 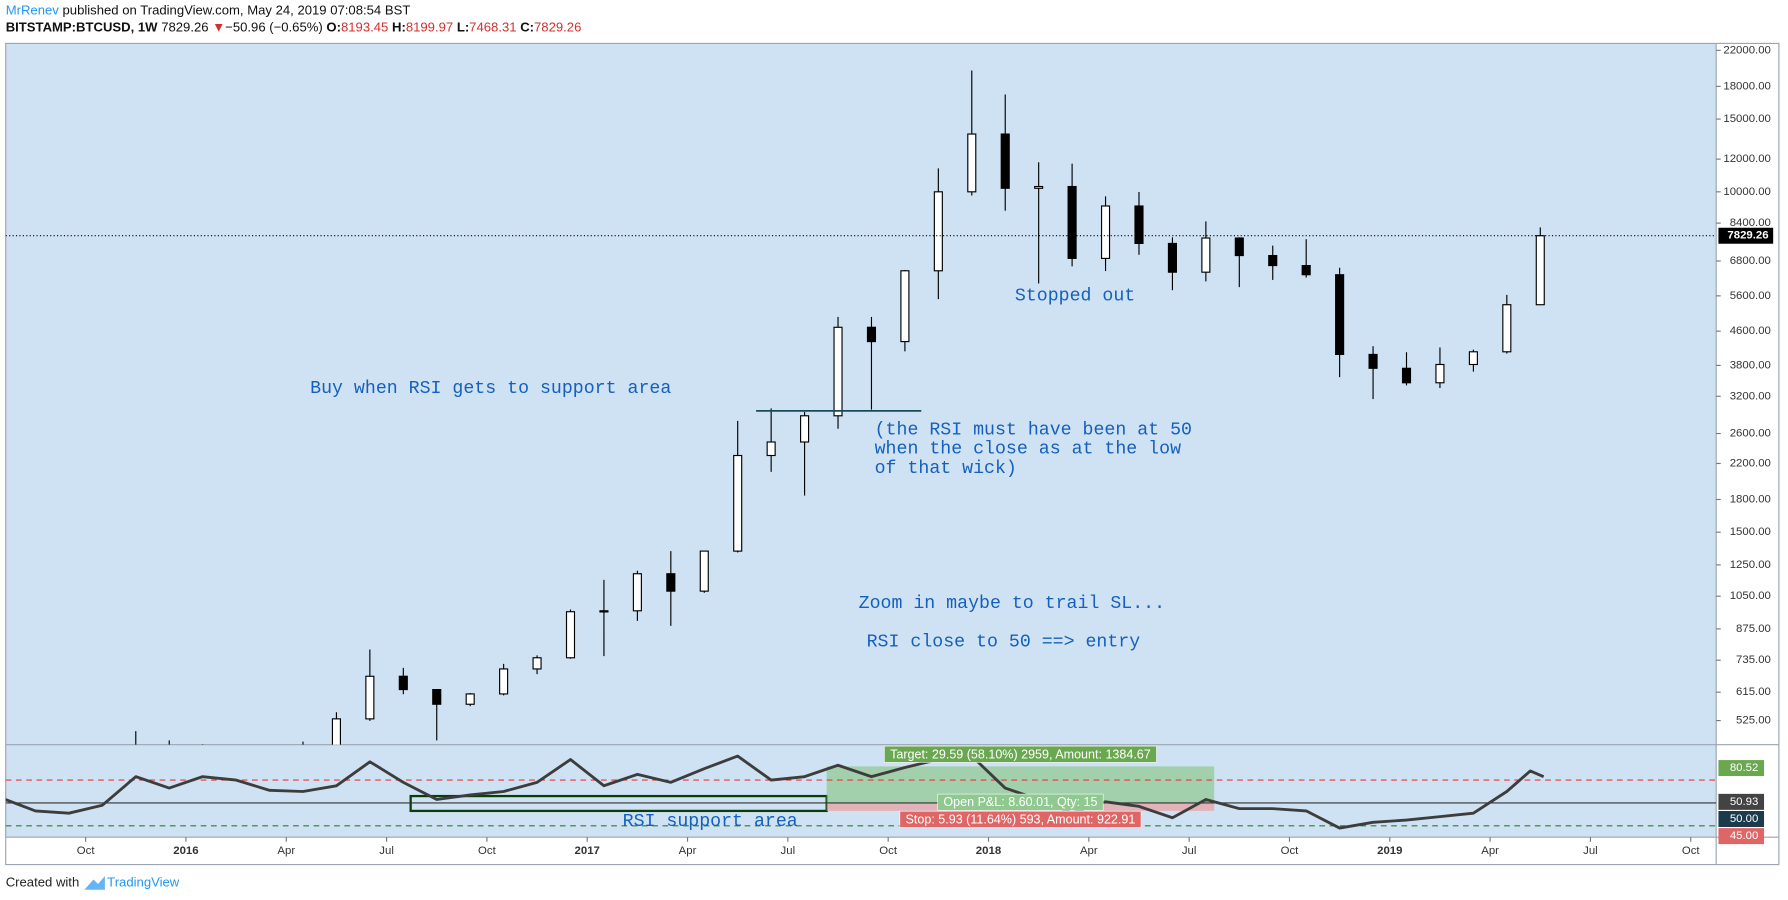 I want to click on author: MrRenev, so click(x=33, y=10).